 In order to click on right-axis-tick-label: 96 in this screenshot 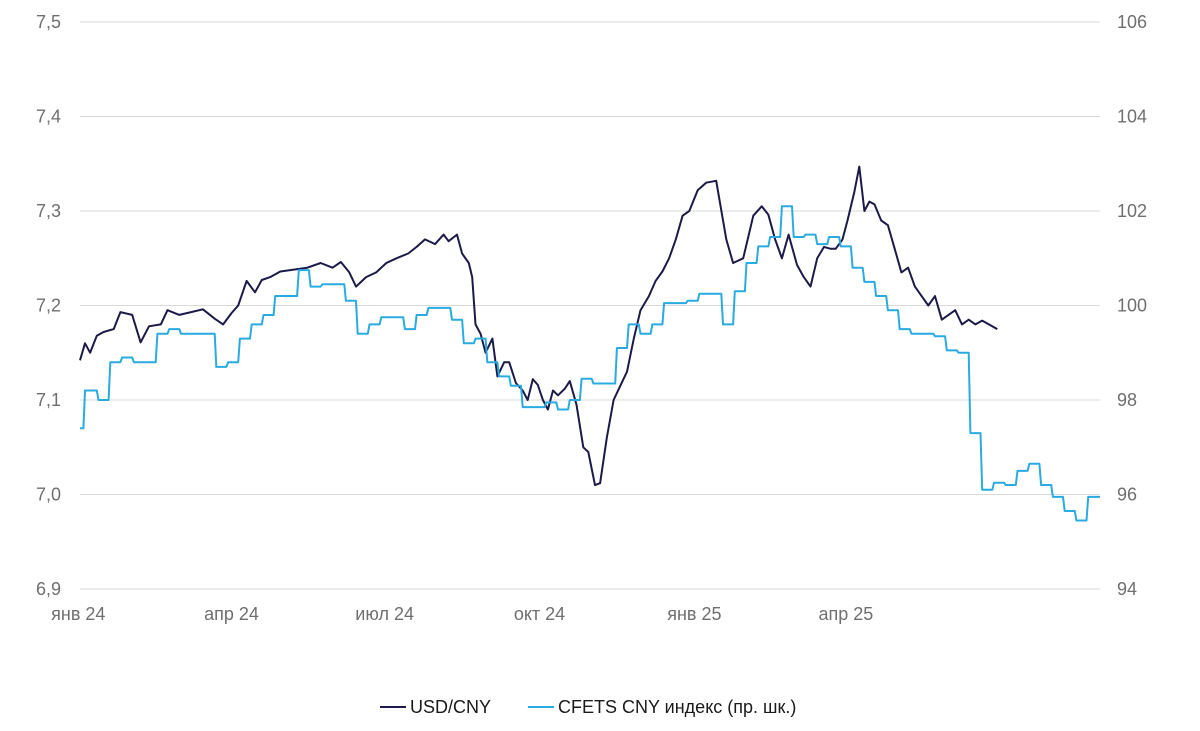, I will do `click(1127, 495)`.